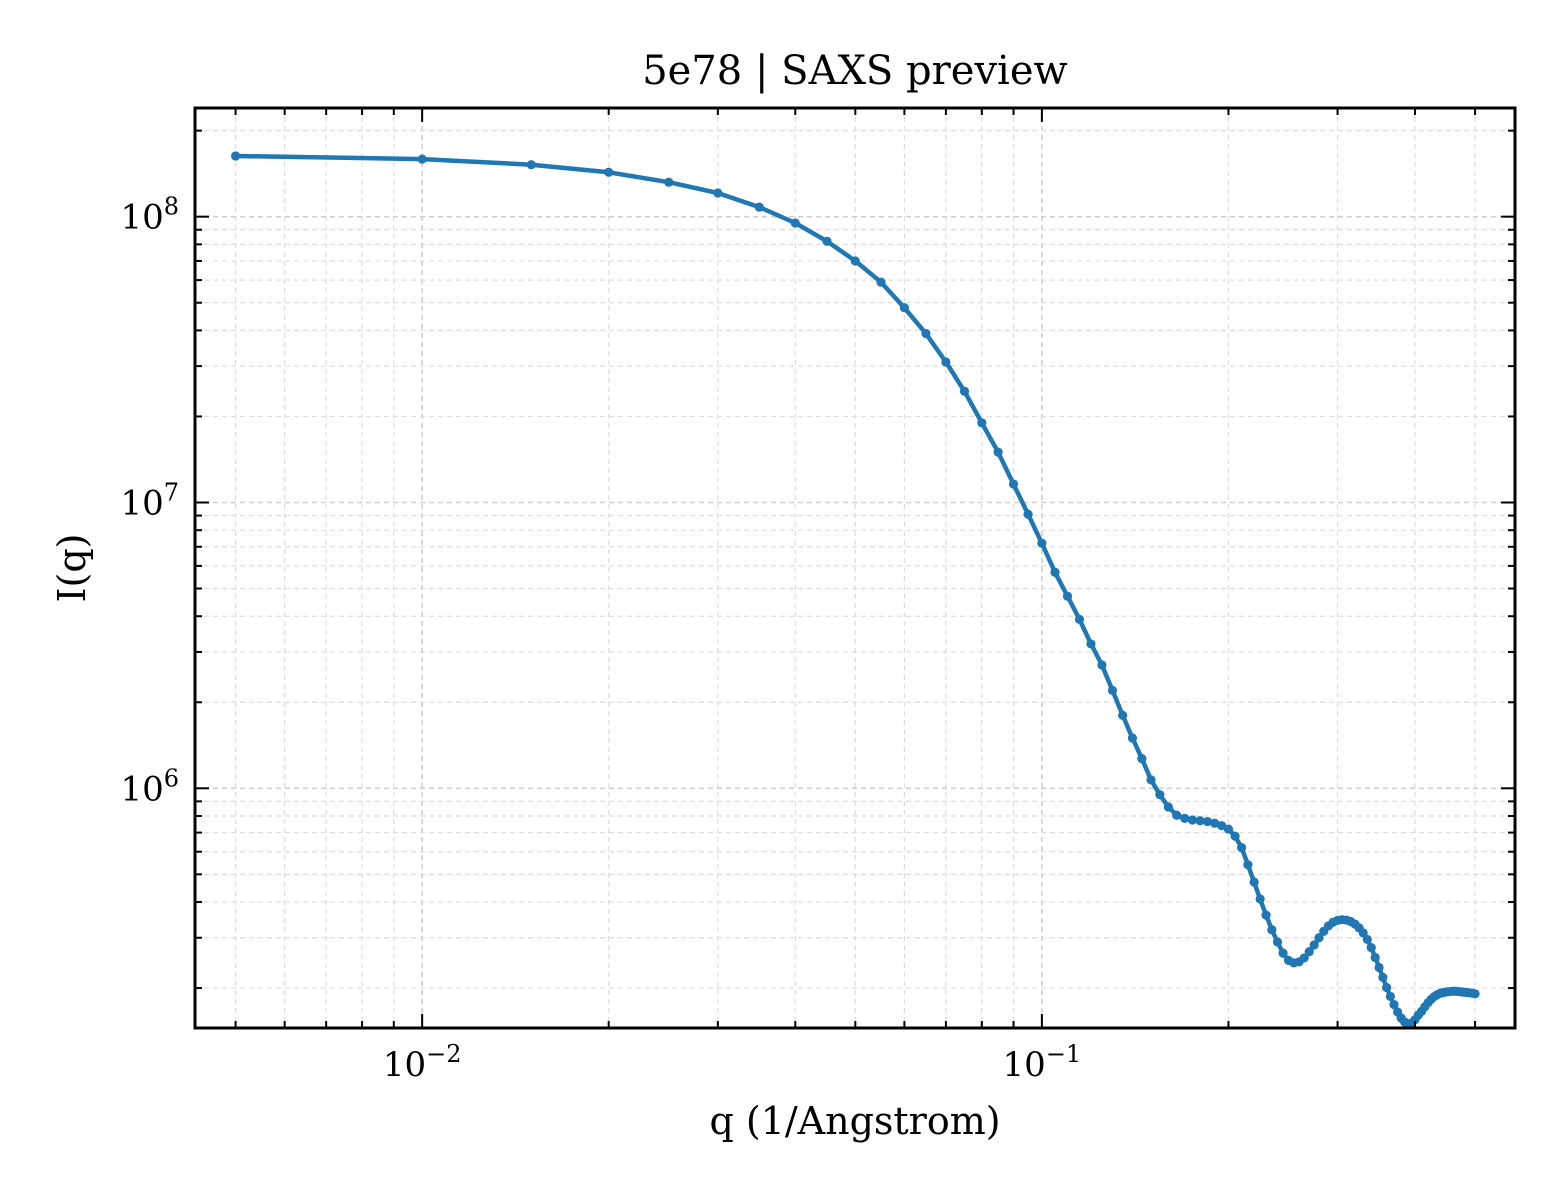 The image size is (1560, 1200). I want to click on x-tick-label: 10⁻², so click(422, 1062).